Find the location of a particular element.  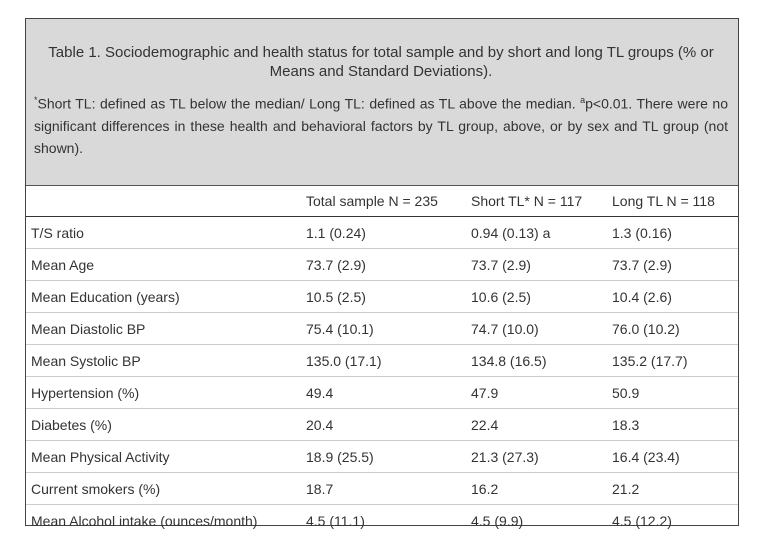

cell: 76.0 (10.2) is located at coordinates (672, 328).